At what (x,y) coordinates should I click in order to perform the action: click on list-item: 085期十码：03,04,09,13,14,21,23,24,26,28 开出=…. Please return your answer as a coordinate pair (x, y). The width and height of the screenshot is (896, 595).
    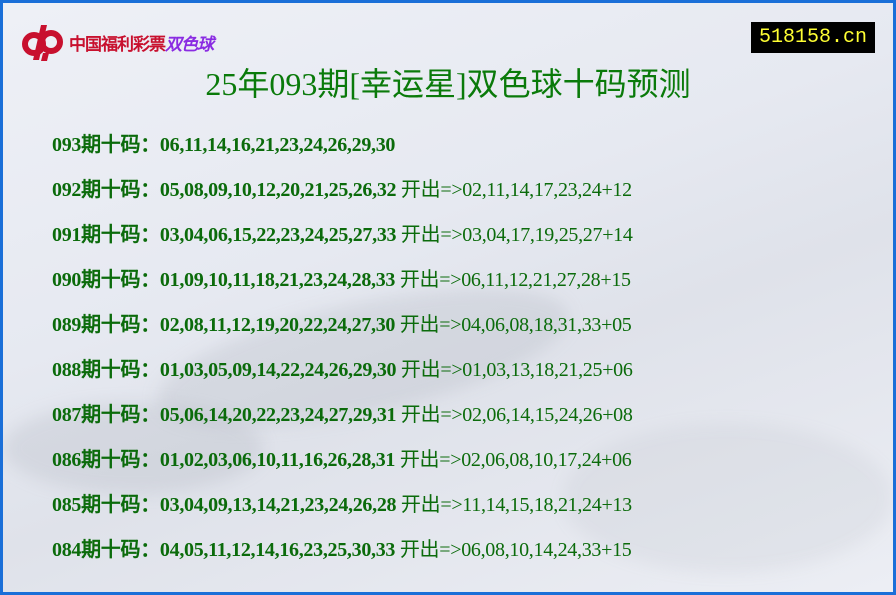
    Looking at the image, I should click on (342, 513).